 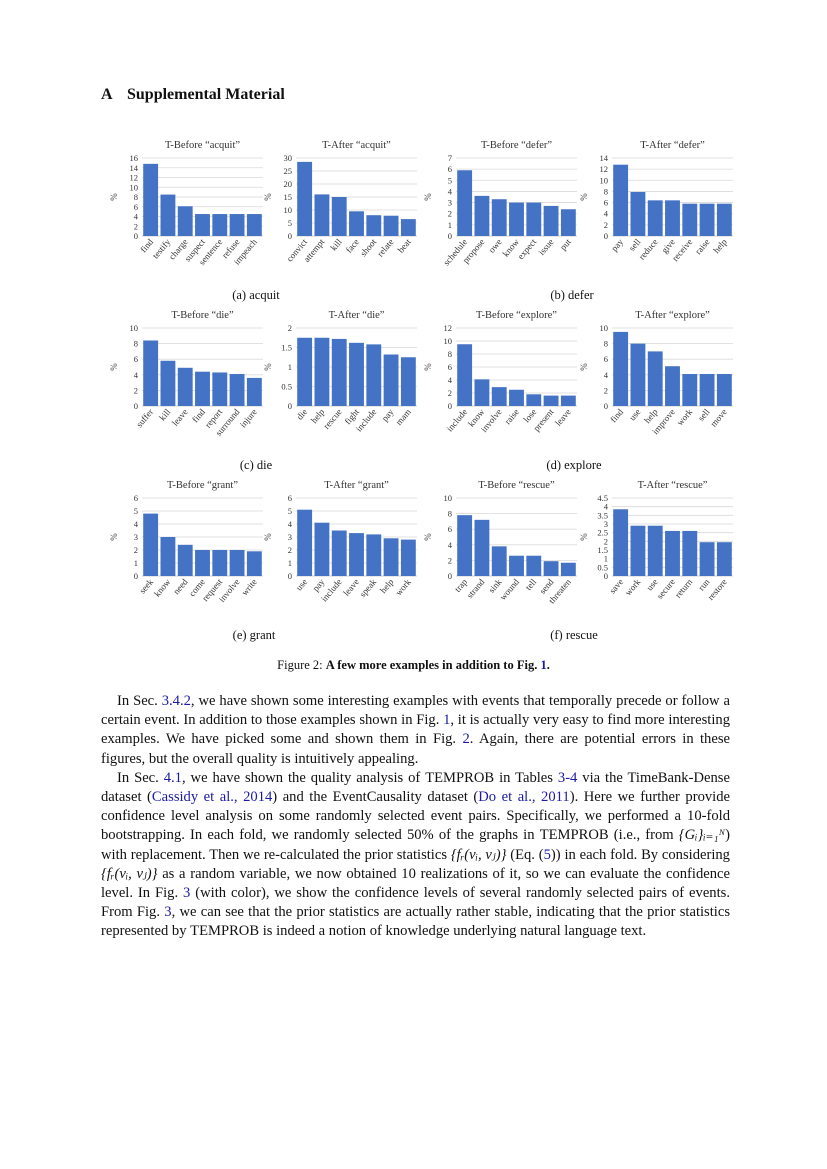 I want to click on bar-issue, so click(x=551, y=220).